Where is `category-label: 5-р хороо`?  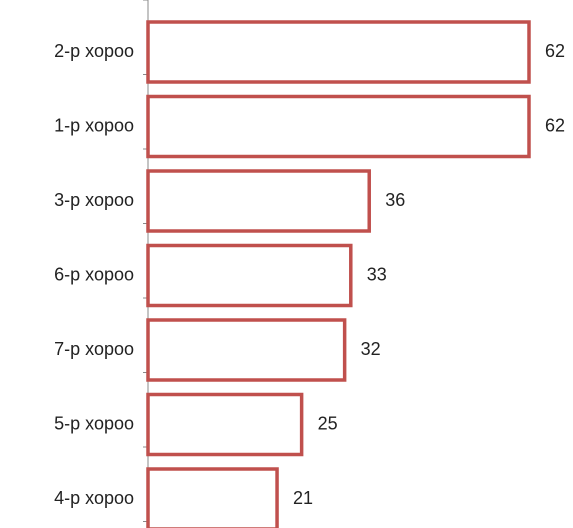
category-label: 5-р хороо is located at coordinates (94, 423).